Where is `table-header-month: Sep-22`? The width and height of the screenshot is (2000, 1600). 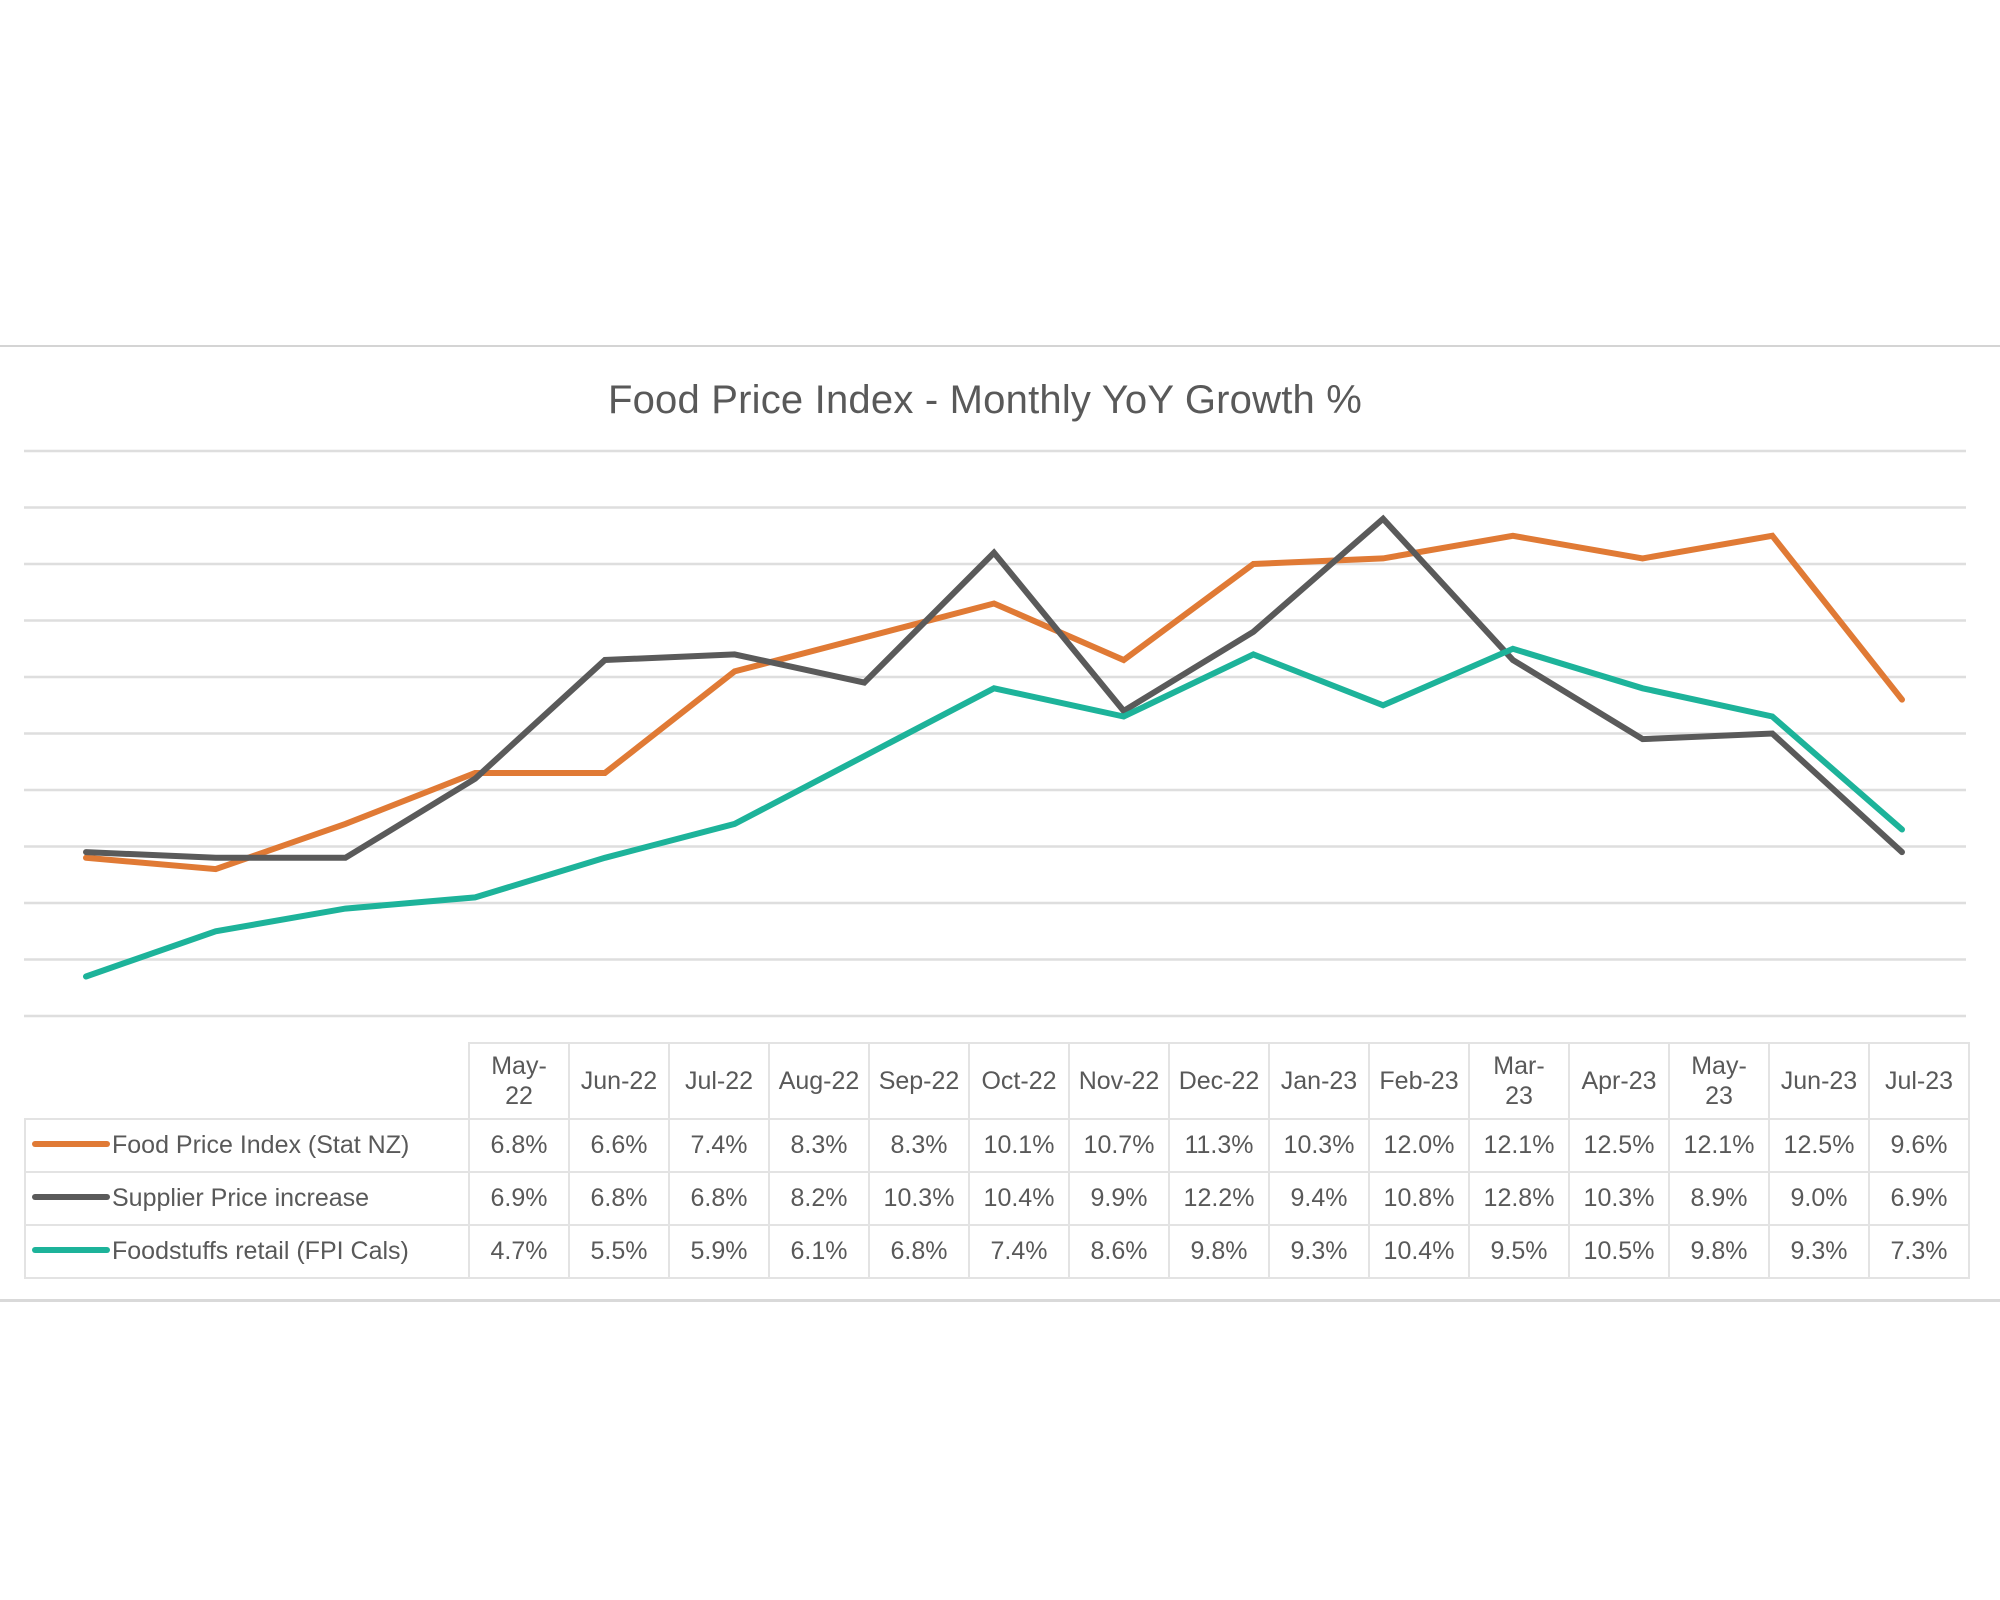 table-header-month: Sep-22 is located at coordinates (919, 1081).